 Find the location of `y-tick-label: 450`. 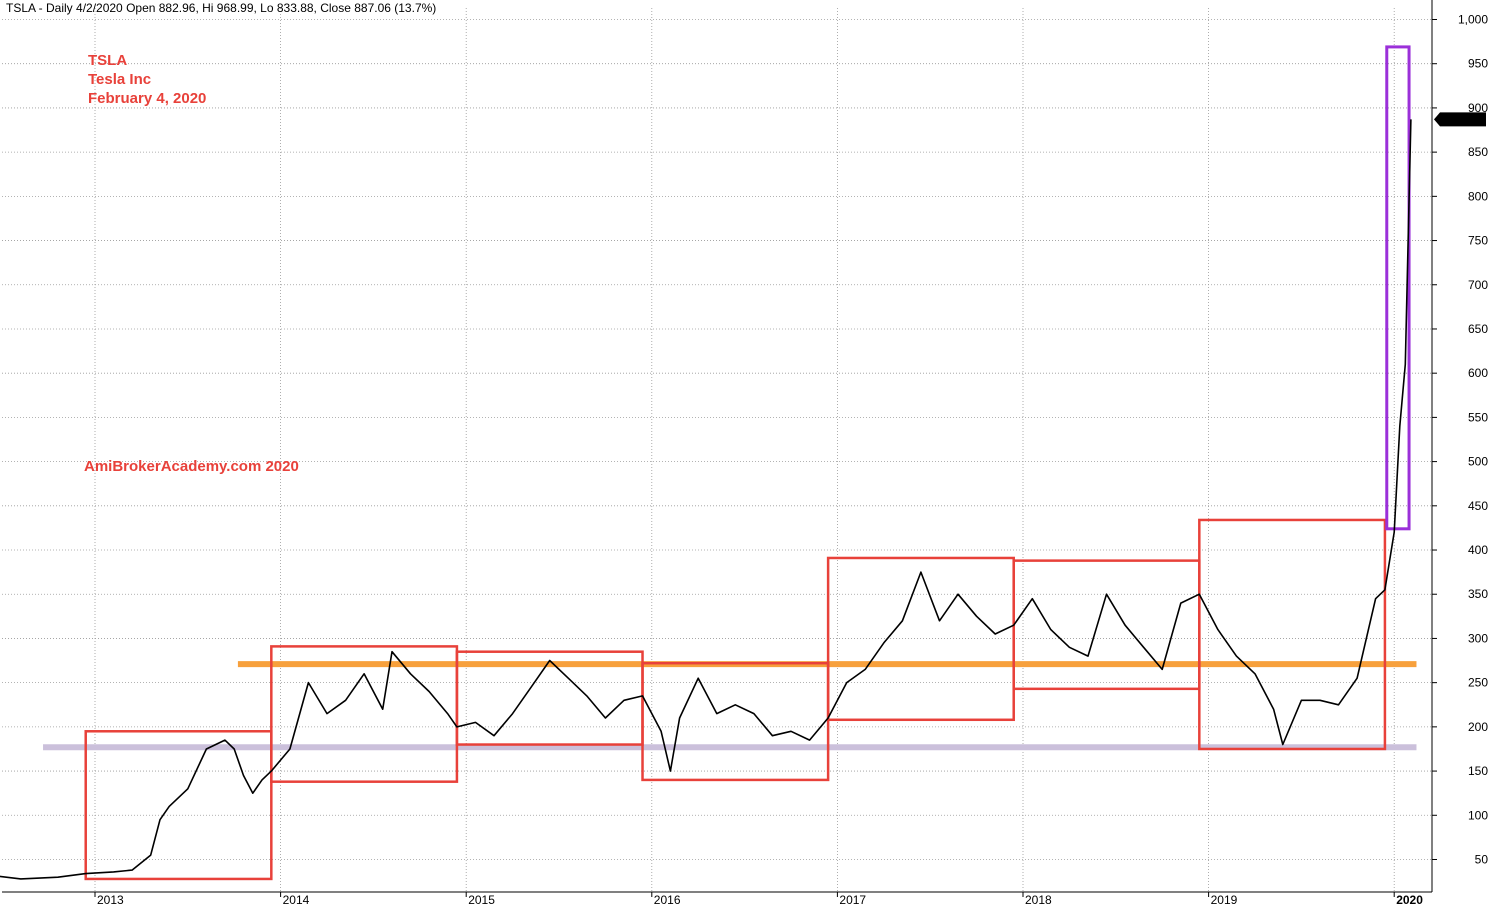

y-tick-label: 450 is located at coordinates (1478, 506).